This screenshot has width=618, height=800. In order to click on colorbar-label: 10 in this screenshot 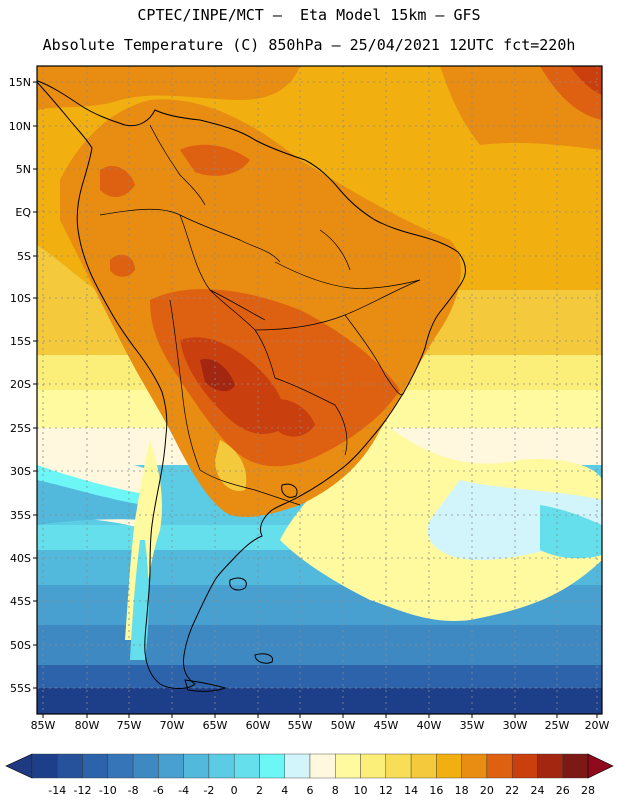, I will do `click(361, 790)`.